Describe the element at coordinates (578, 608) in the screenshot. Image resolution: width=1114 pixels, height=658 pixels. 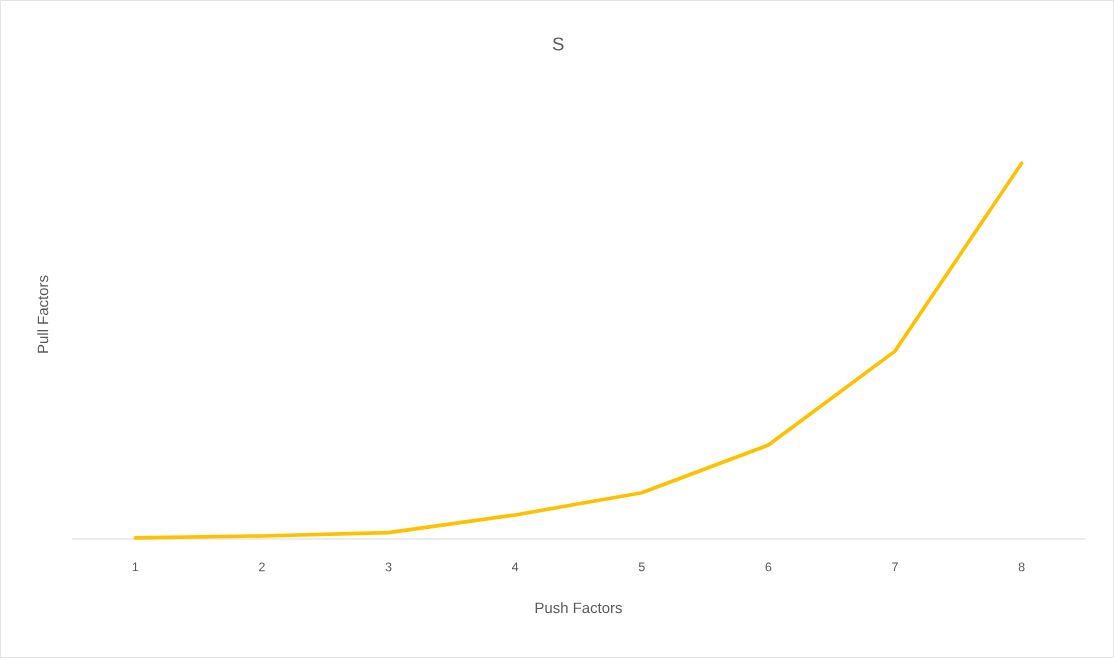
I see `x-axis-title: Push Factors` at that location.